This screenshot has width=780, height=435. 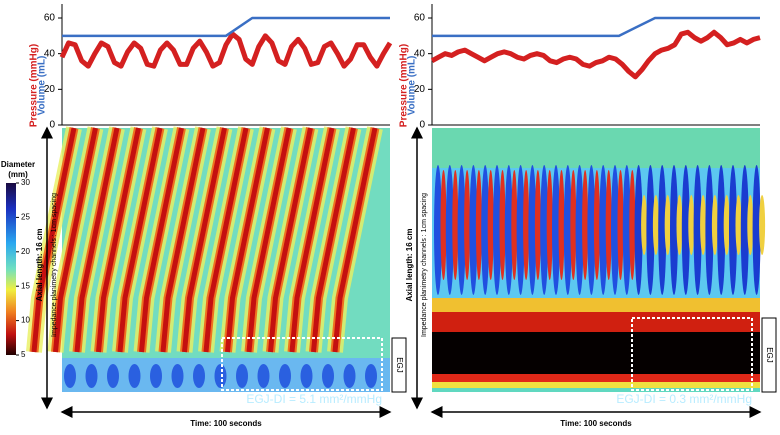 I want to click on y-axis-label: Axial length: 16 cm, so click(x=39, y=265).